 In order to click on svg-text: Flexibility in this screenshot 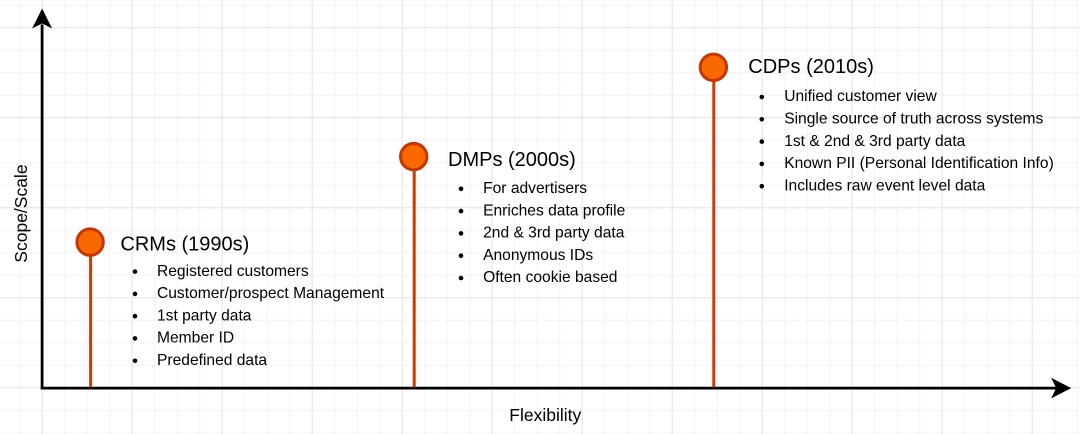, I will do `click(545, 415)`.